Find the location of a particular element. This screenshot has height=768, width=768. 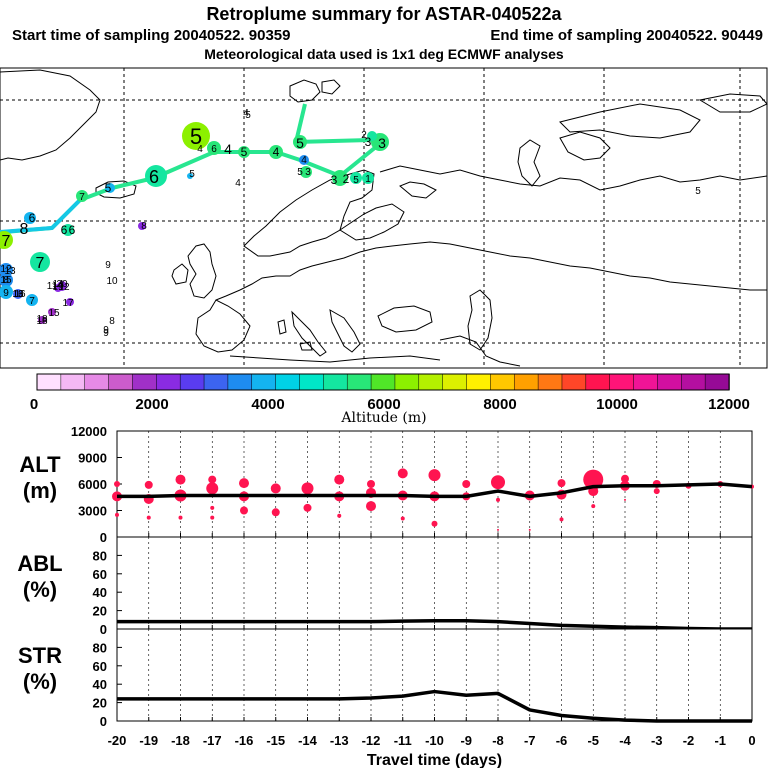

panel-ylabel: ABL is located at coordinates (39, 563).